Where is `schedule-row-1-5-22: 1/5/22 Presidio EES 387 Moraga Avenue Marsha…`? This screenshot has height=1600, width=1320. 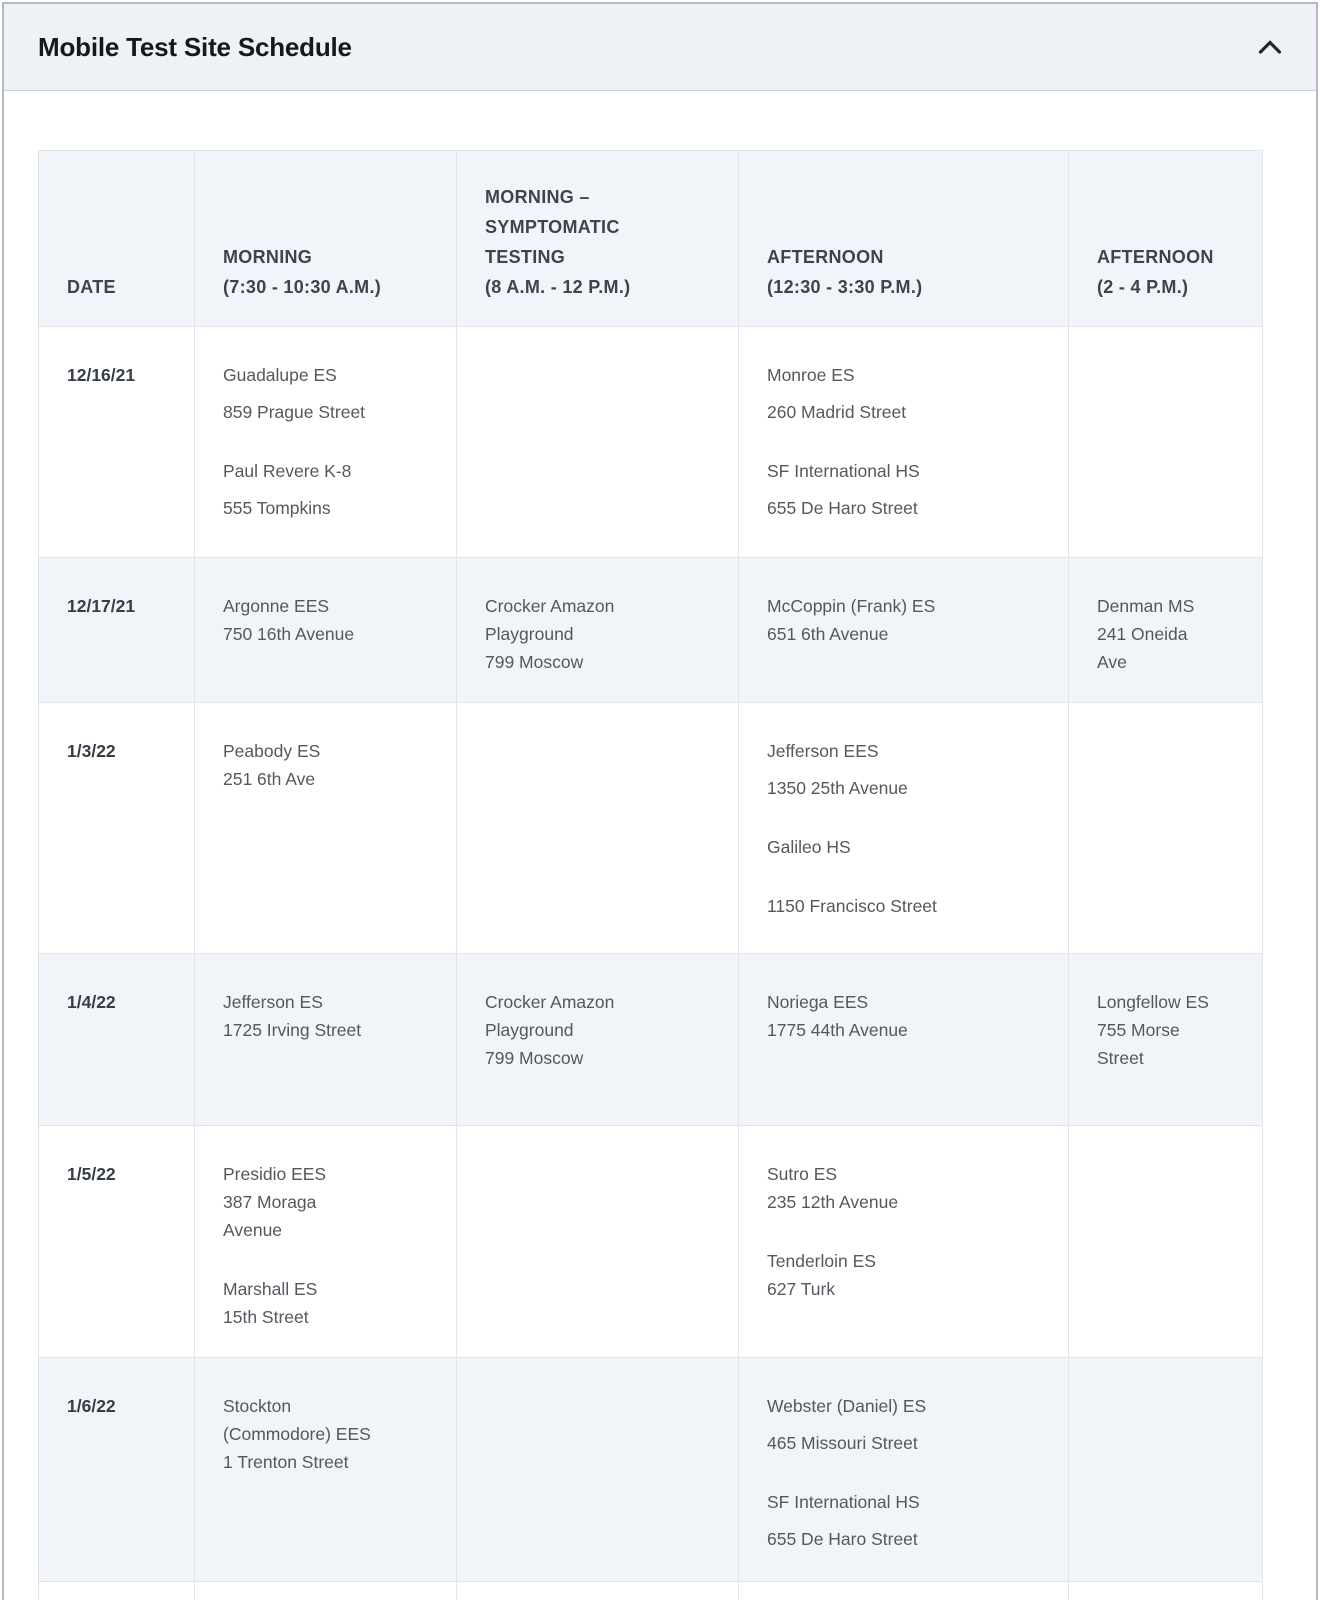
schedule-row-1-5-22: 1/5/22 Presidio EES 387 Moraga Avenue Marsha… is located at coordinates (650, 1241).